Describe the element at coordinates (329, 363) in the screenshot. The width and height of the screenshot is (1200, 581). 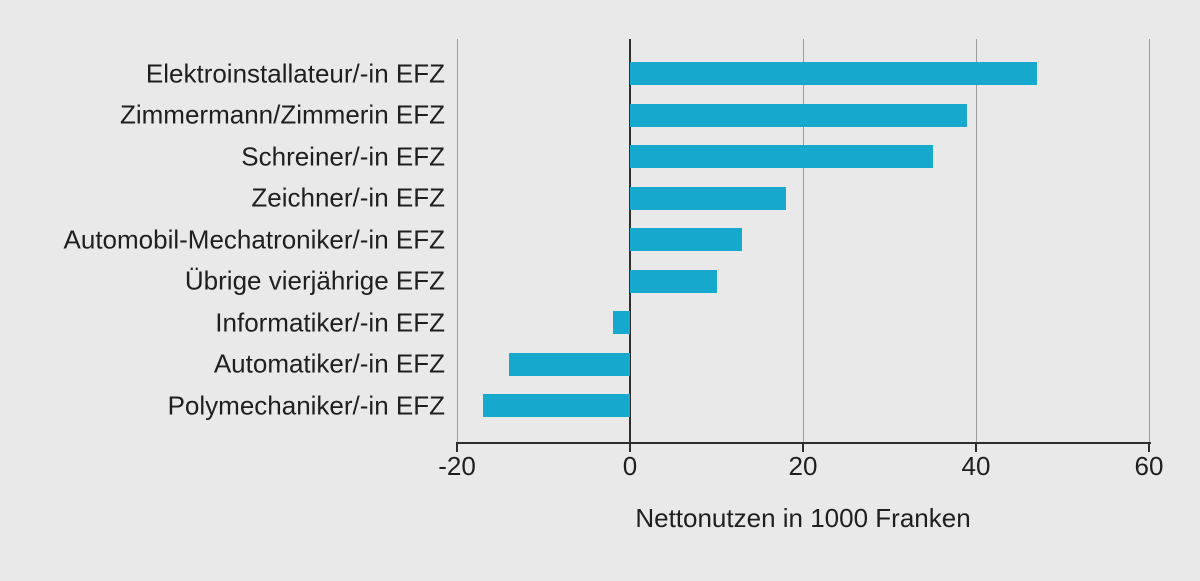
I see `category-label: Automatiker/-in EFZ` at that location.